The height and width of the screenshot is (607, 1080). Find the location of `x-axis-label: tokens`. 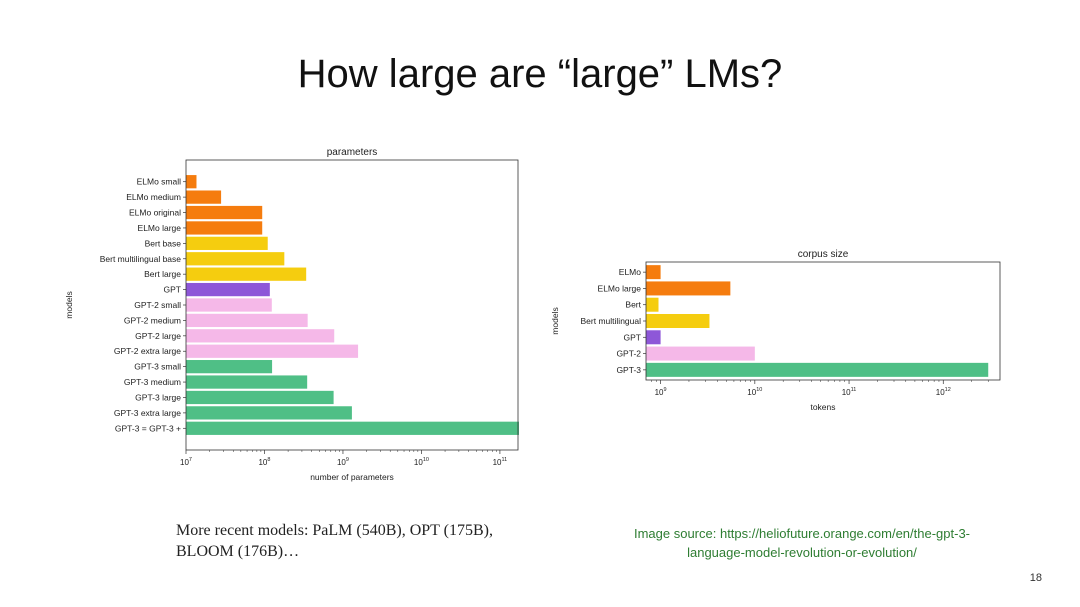

x-axis-label: tokens is located at coordinates (822, 407).